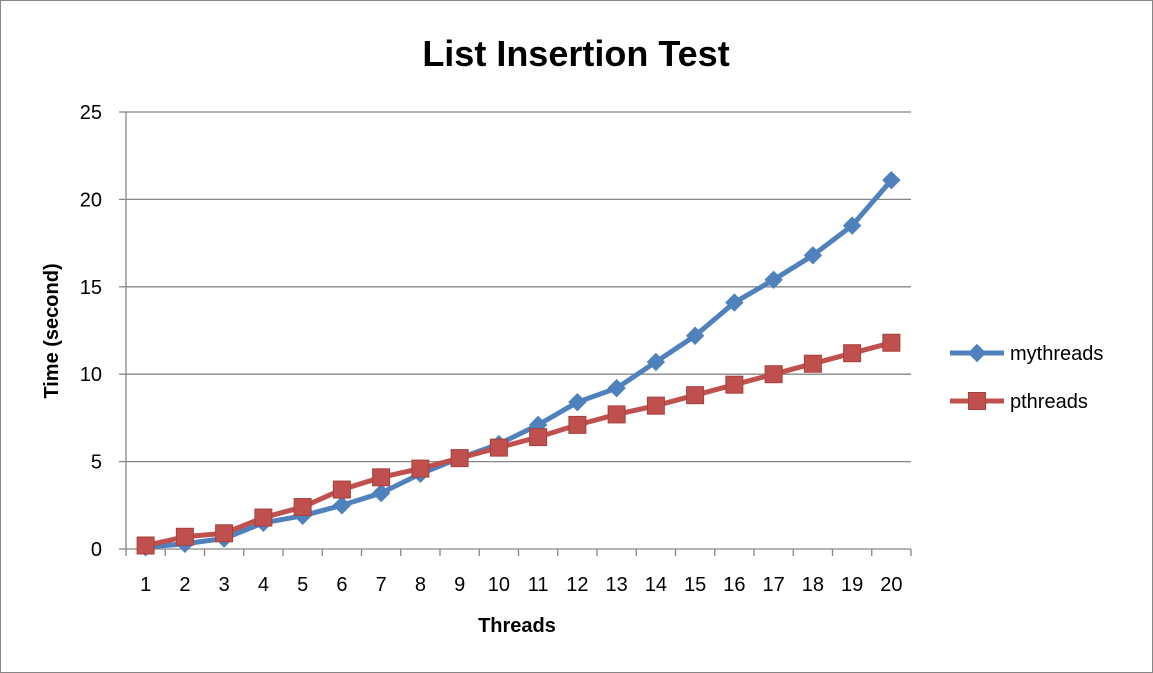  Describe the element at coordinates (656, 585) in the screenshot. I see `x-tick-label: 14` at that location.